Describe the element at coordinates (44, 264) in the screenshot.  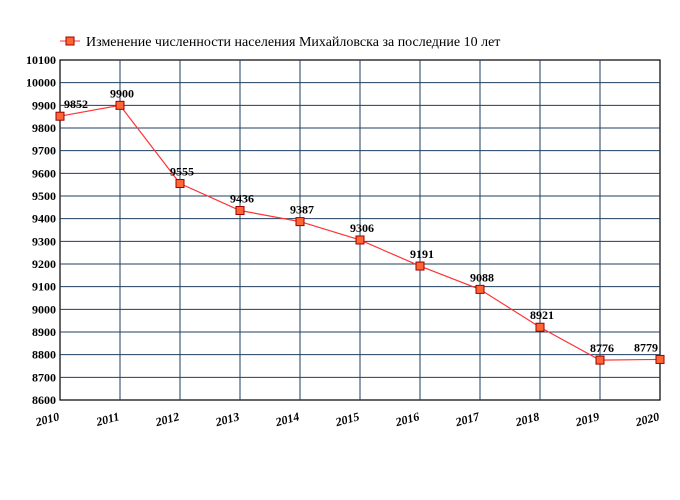
I see `y-tick-label: 9200` at that location.